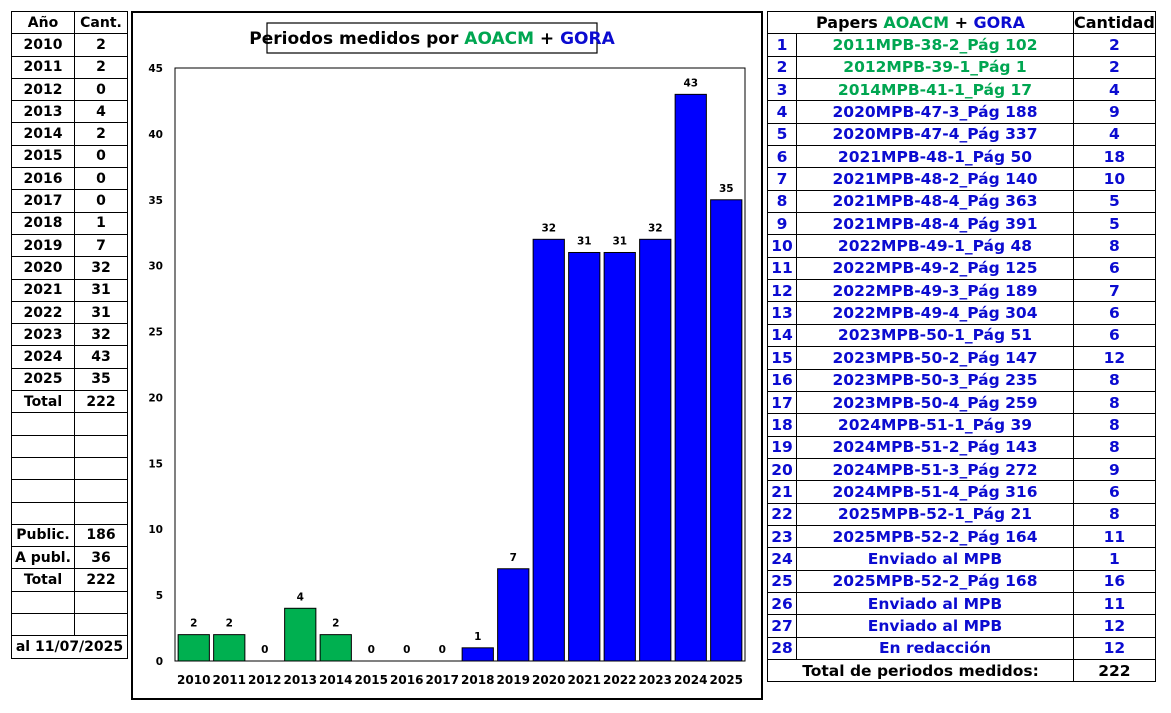 This screenshot has height=713, width=1171. I want to click on paper-index: 20, so click(782, 469).